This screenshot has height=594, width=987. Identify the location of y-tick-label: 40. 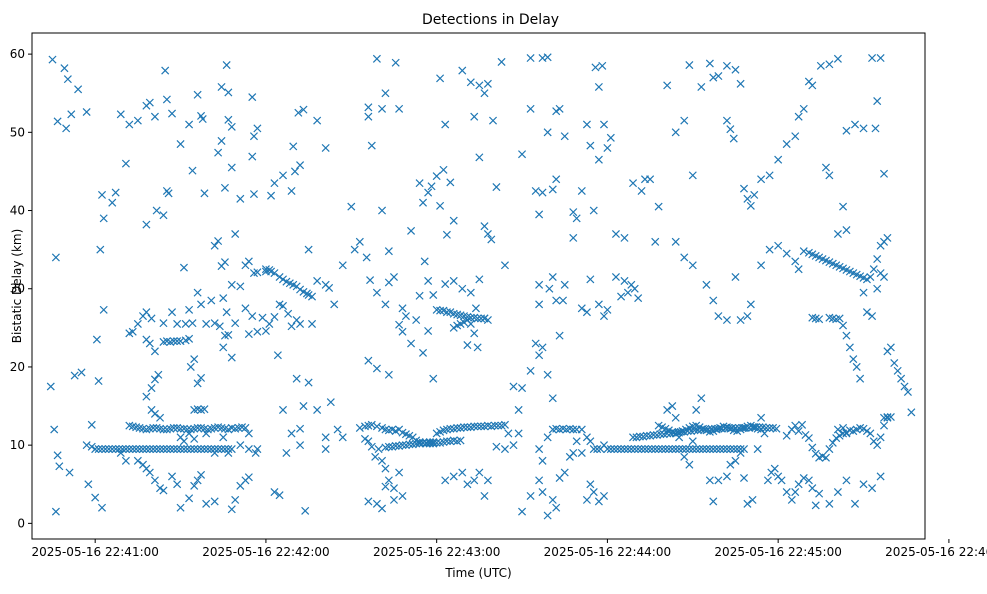
(17, 211).